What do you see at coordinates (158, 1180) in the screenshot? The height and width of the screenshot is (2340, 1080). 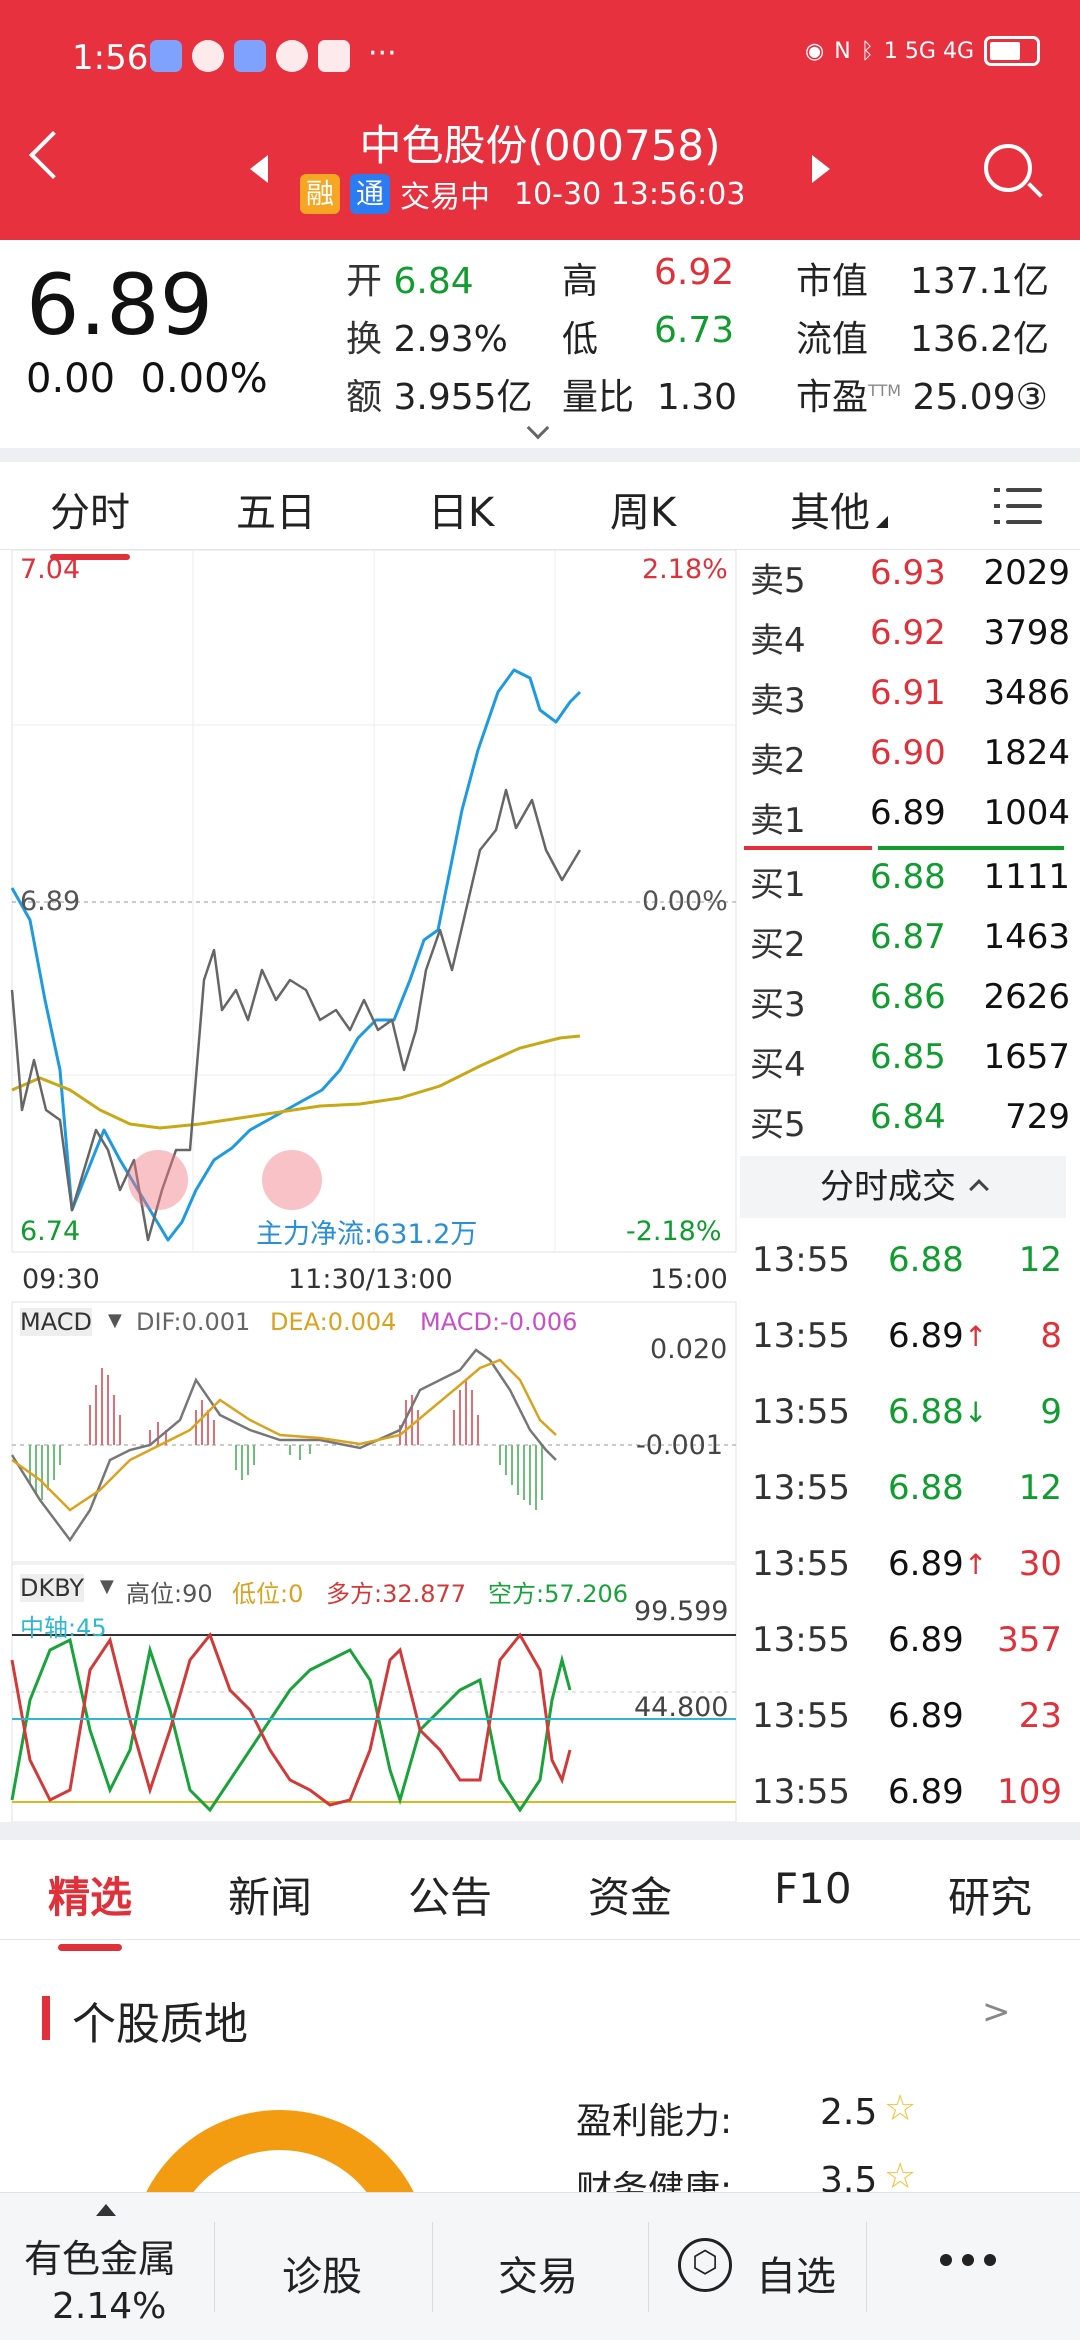 I see `crosshair-toggle-icon` at bounding box center [158, 1180].